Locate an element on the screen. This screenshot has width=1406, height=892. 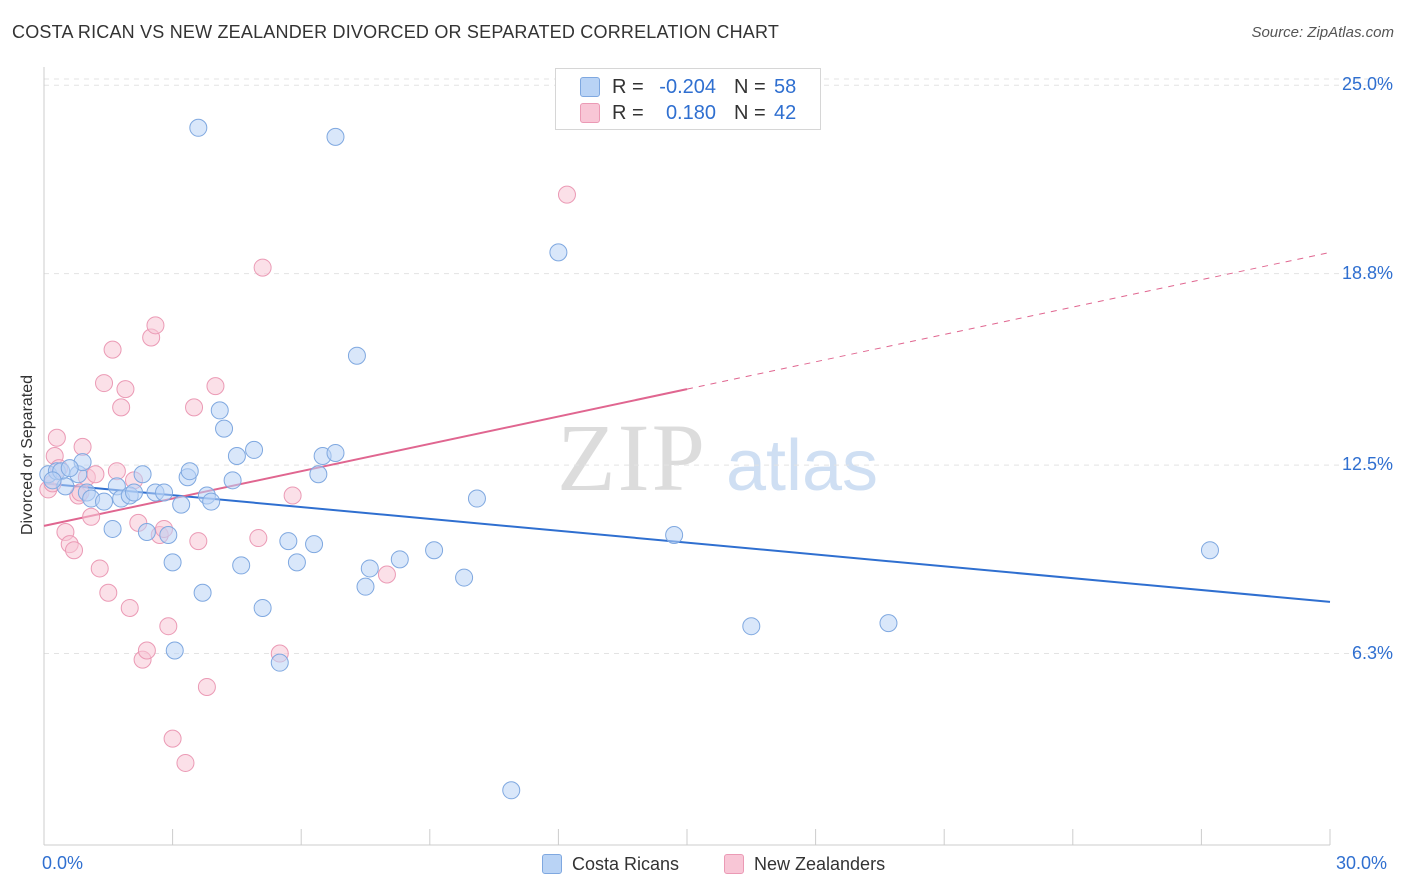
series-legend-new-zealanders: New Zealanders is located at coordinates (804, 864).